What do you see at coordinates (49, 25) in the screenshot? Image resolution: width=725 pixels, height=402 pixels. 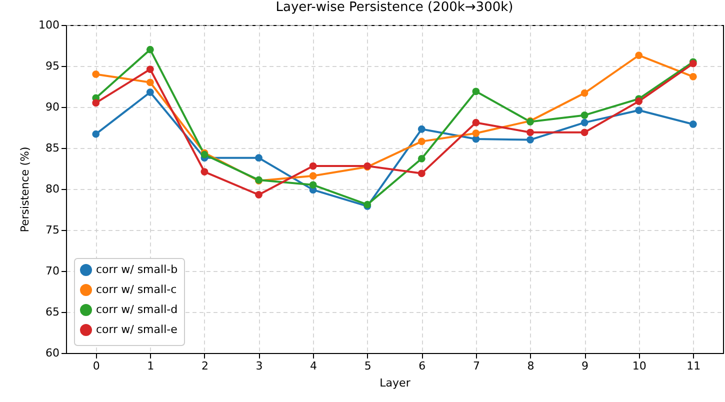 I see `y-tick-label: 100` at bounding box center [49, 25].